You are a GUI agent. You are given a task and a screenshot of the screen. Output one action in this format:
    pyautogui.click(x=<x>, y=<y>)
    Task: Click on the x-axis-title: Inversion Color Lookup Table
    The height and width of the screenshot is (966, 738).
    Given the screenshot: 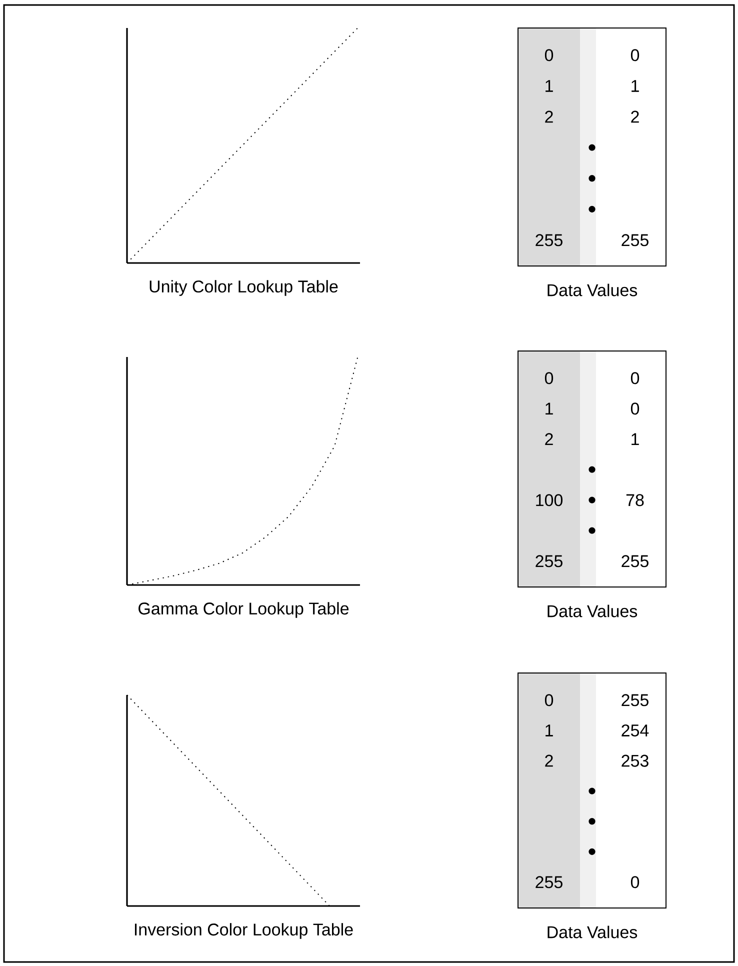 What is the action you would take?
    pyautogui.click(x=243, y=931)
    